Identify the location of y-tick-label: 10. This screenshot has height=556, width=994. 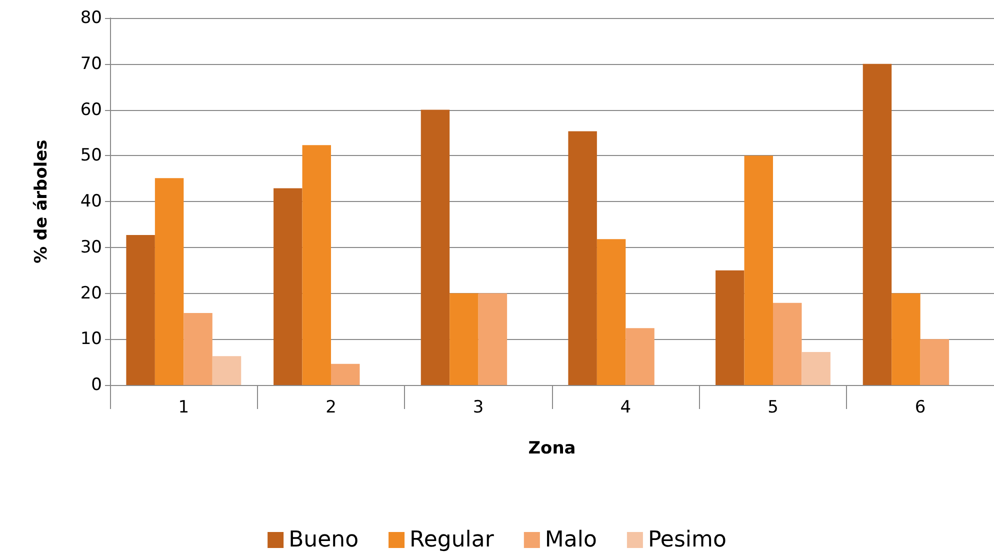
(91, 339).